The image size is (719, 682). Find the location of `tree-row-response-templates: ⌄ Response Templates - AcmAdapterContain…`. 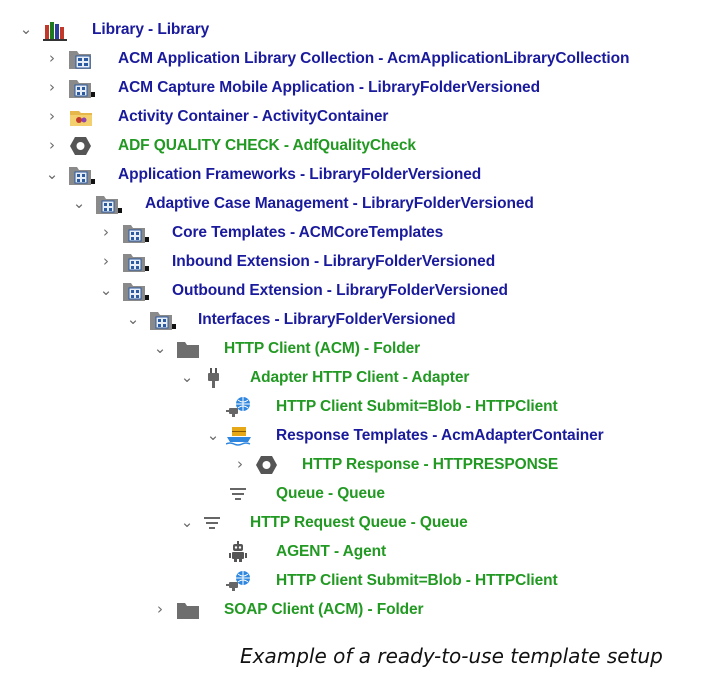

tree-row-response-templates: ⌄ Response Templates - AcmAdapterContain… is located at coordinates (359, 435).